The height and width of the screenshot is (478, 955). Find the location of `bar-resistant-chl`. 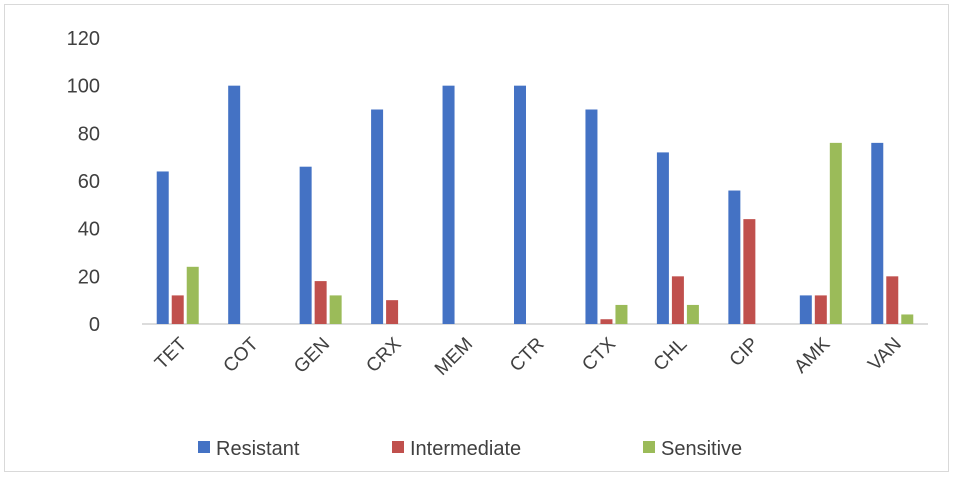

bar-resistant-chl is located at coordinates (662, 238).